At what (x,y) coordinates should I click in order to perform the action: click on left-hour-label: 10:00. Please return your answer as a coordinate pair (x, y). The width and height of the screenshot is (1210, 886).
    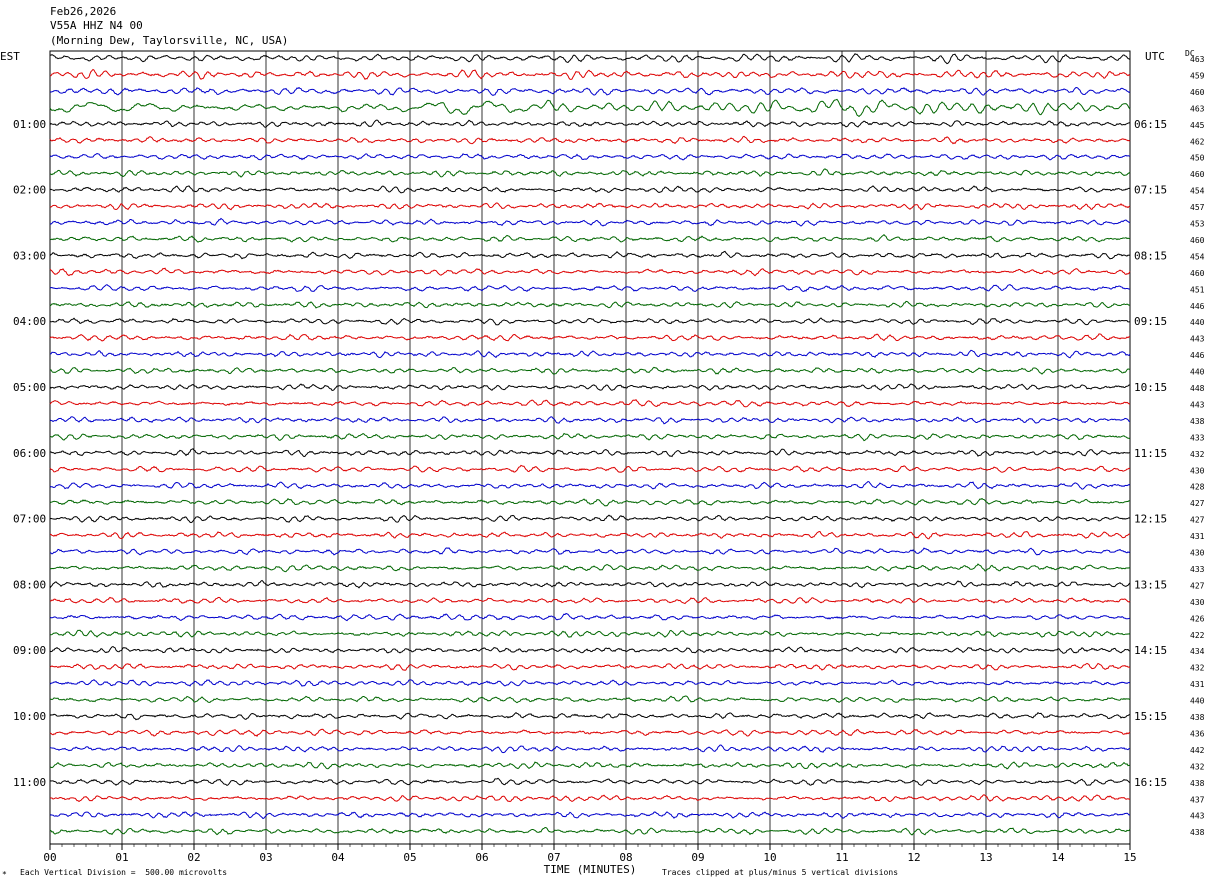
    Looking at the image, I should click on (29, 716).